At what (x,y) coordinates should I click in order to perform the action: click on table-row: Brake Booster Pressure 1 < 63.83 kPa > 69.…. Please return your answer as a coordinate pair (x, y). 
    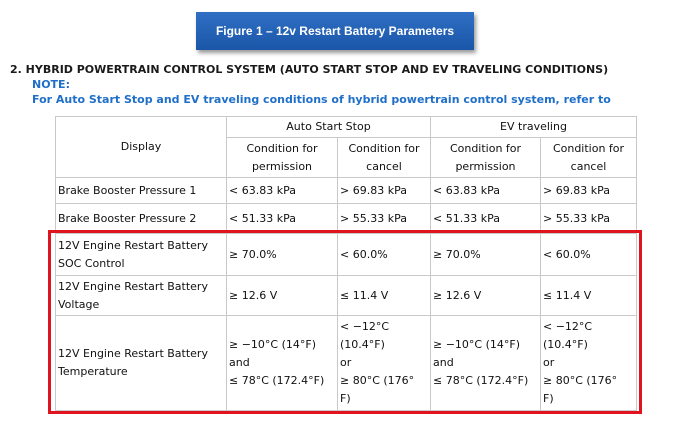
    Looking at the image, I should click on (346, 190).